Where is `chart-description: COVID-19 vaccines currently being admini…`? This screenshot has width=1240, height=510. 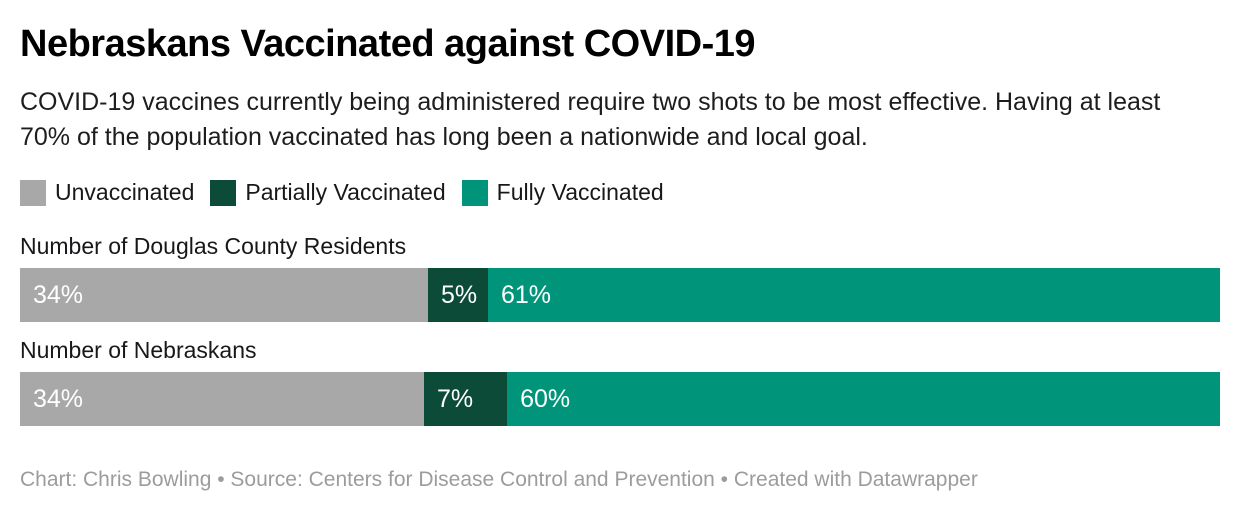
chart-description: COVID-19 vaccines currently being admini… is located at coordinates (590, 119).